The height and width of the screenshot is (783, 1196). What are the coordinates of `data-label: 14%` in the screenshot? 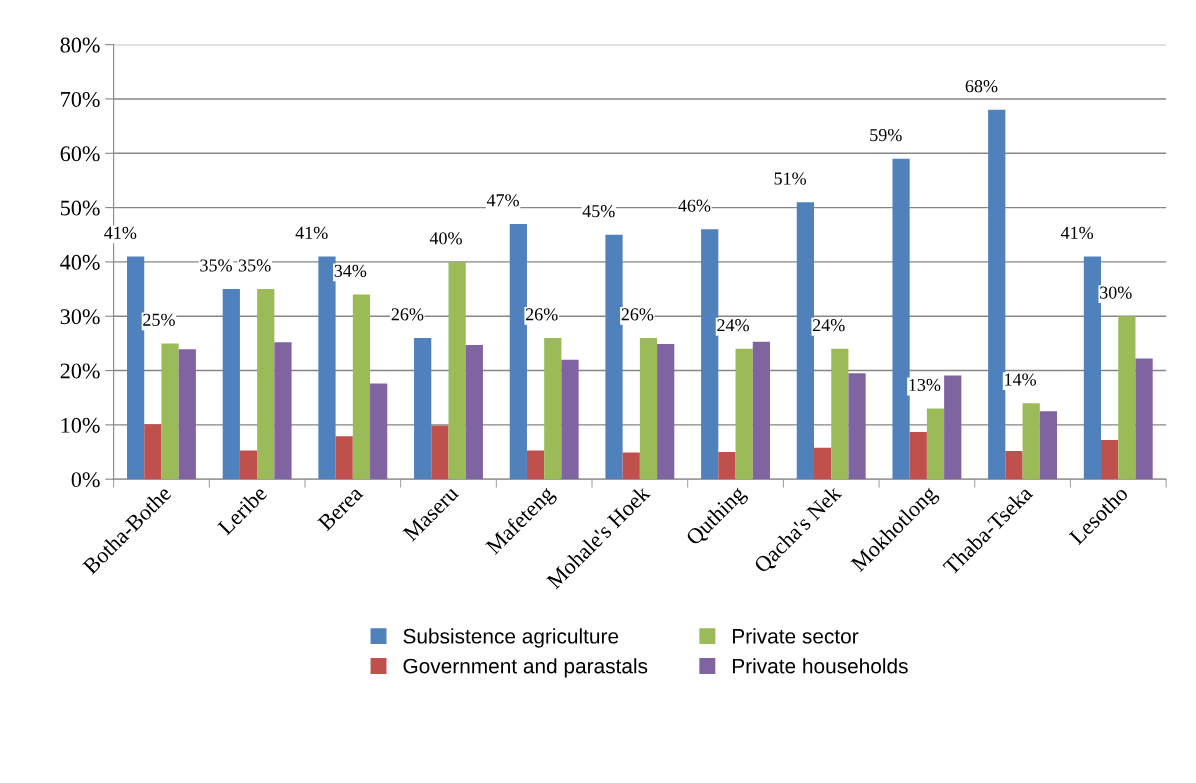 It's located at (1021, 379).